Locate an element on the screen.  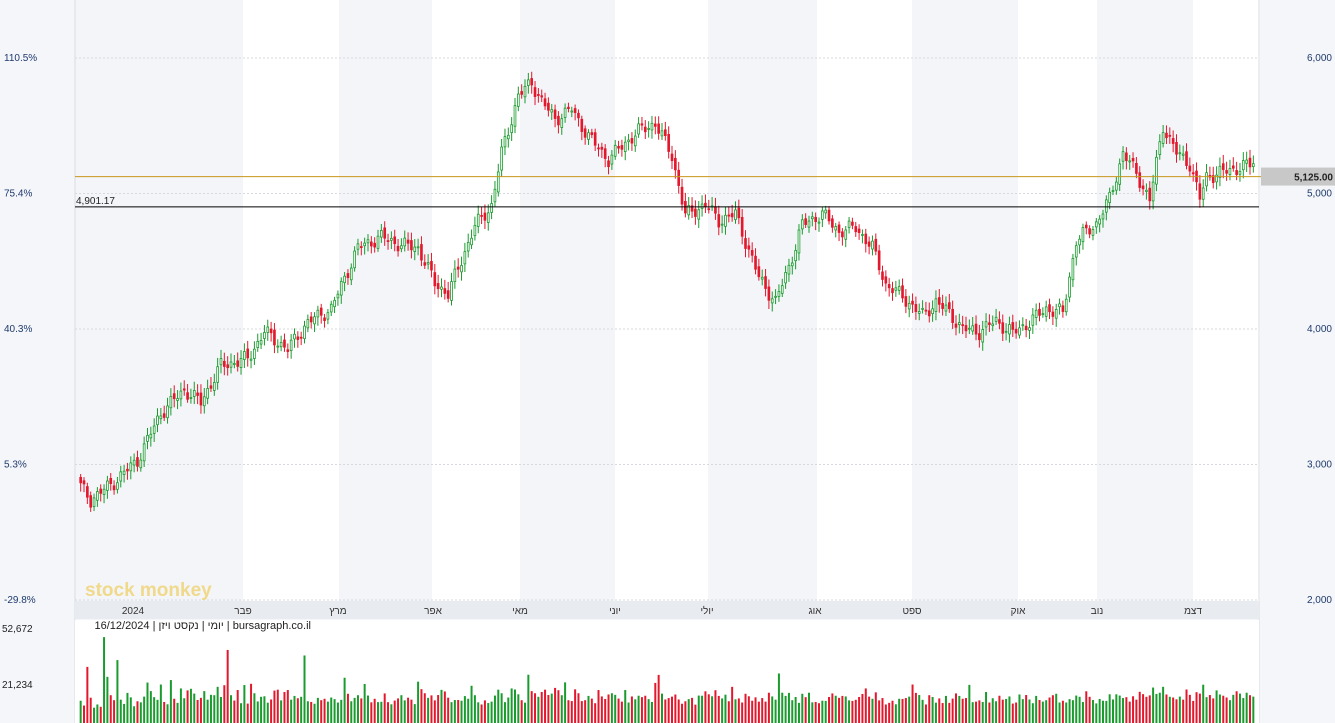
percent-tick-label: -29.8% is located at coordinates (20, 600).